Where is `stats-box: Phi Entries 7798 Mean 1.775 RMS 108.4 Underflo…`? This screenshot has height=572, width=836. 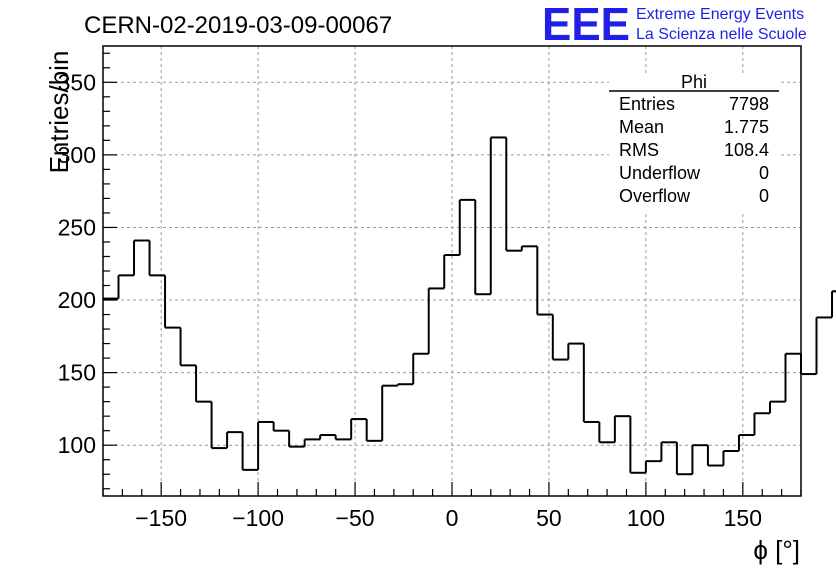
stats-box: Phi Entries 7798 Mean 1.775 RMS 108.4 Underflo… is located at coordinates (694, 142).